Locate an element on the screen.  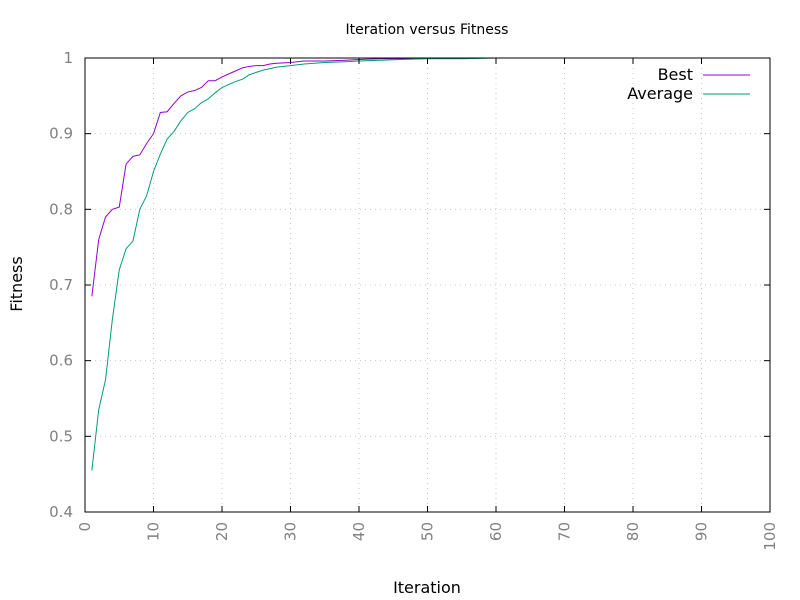
y-tick-label: 0.6 is located at coordinates (61, 361).